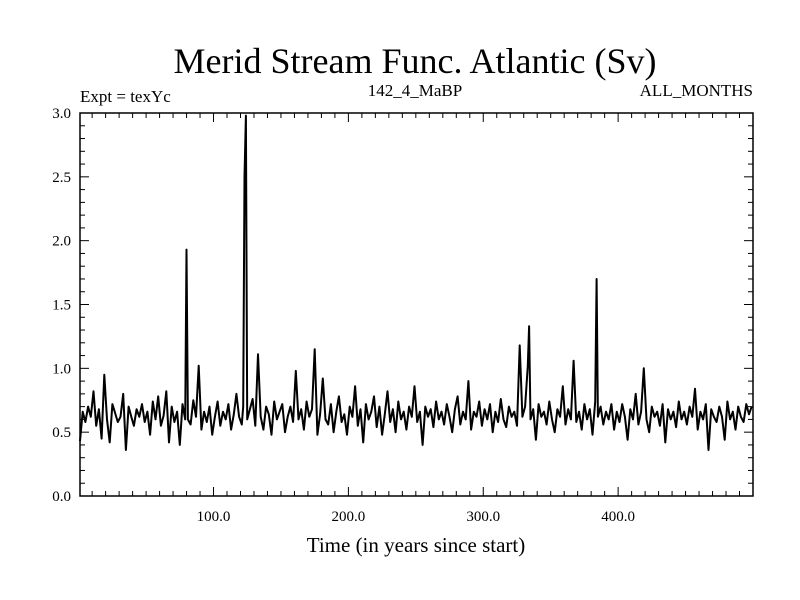 This screenshot has width=800, height=600. Describe the element at coordinates (416, 545) in the screenshot. I see `x-axis-label: Time (in years since start)` at that location.